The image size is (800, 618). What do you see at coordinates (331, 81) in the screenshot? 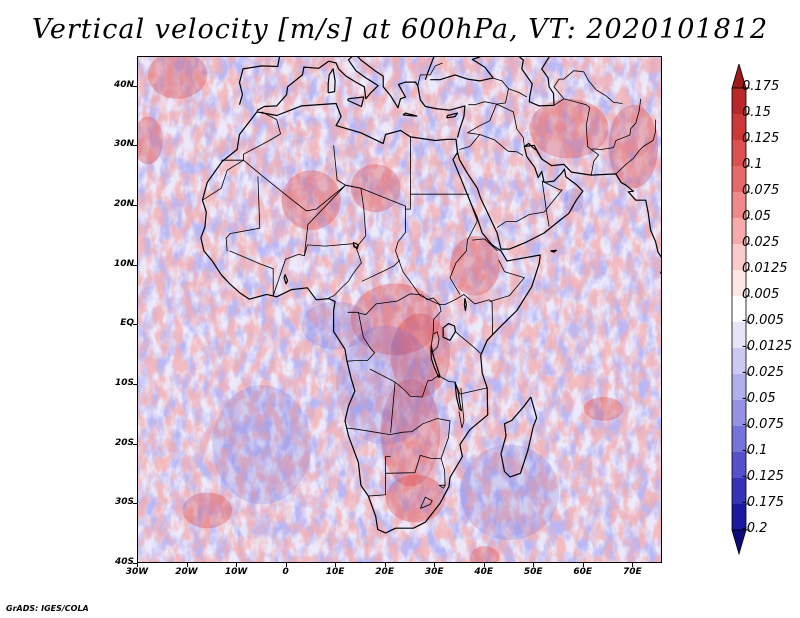
I see `sardinia-corsica` at bounding box center [331, 81].